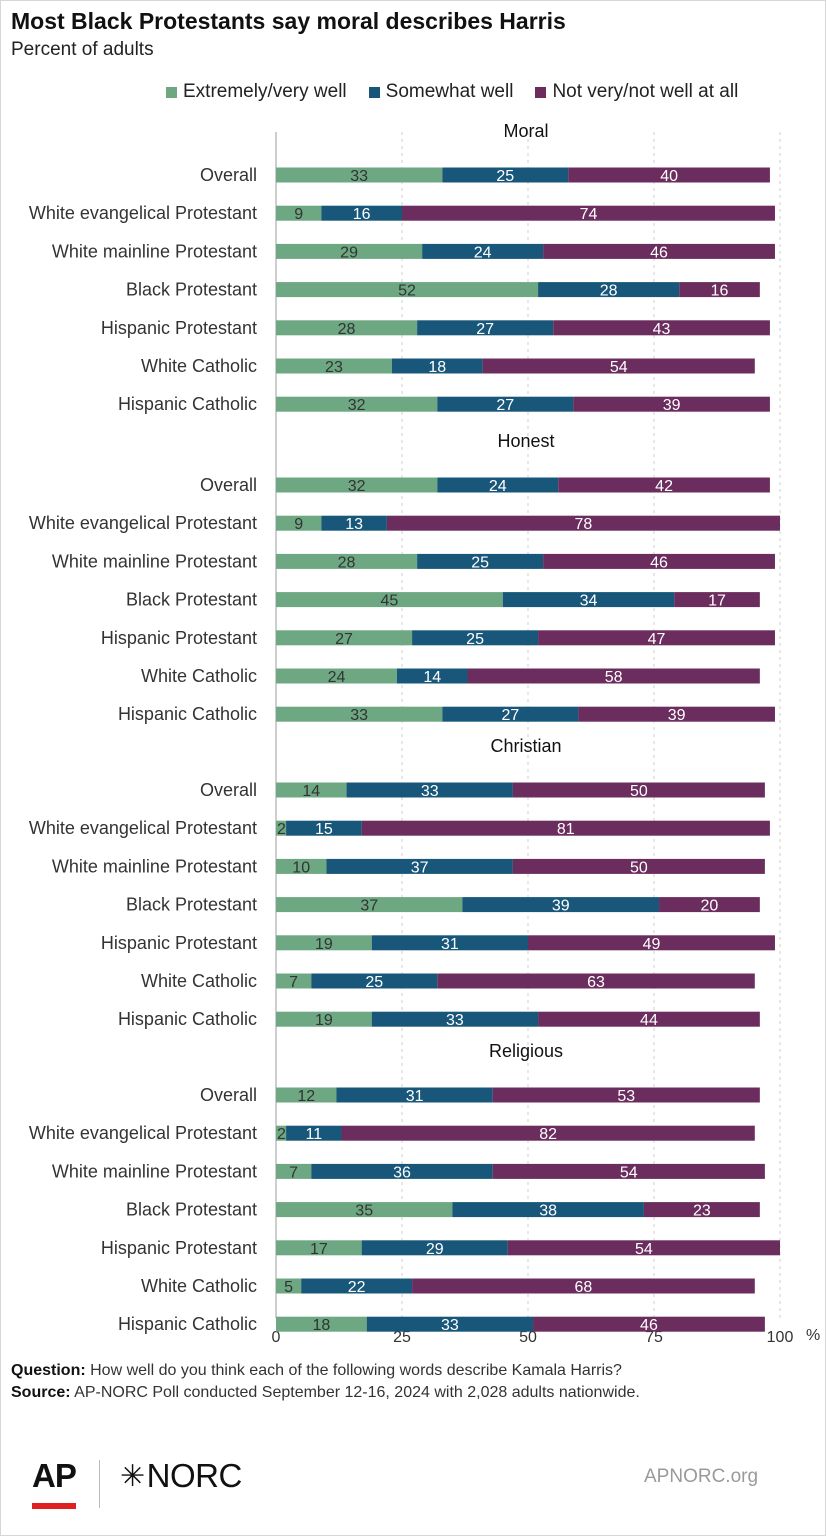 The width and height of the screenshot is (826, 1536). I want to click on ap-logo-bar, so click(54, 1506).